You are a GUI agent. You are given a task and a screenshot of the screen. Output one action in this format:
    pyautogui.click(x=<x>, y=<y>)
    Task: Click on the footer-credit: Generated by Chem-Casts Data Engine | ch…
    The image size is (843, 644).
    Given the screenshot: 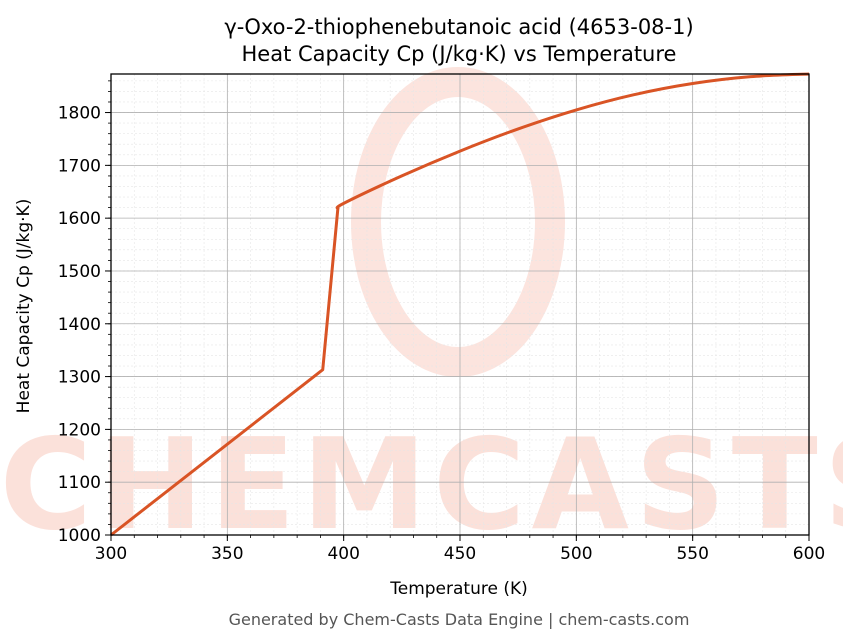 What is the action you would take?
    pyautogui.click(x=459, y=619)
    